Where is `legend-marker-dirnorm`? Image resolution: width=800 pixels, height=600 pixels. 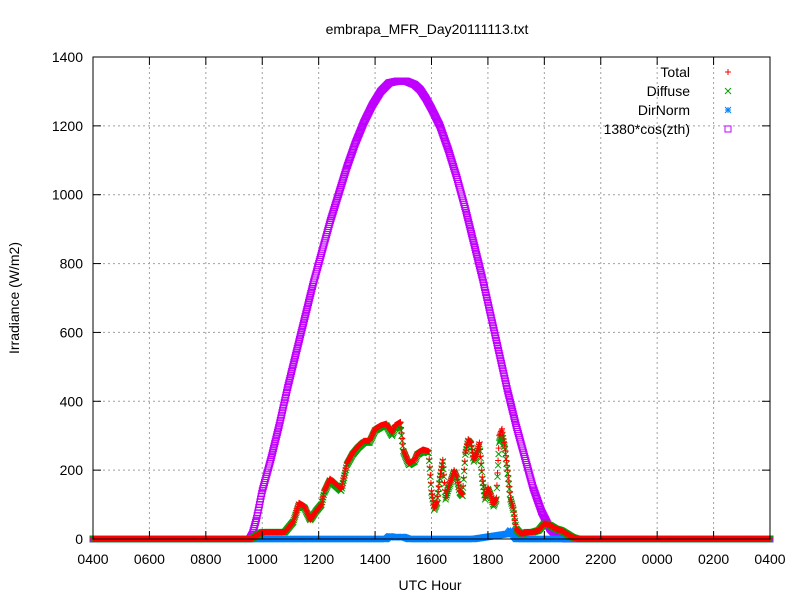 legend-marker-dirnorm is located at coordinates (728, 110).